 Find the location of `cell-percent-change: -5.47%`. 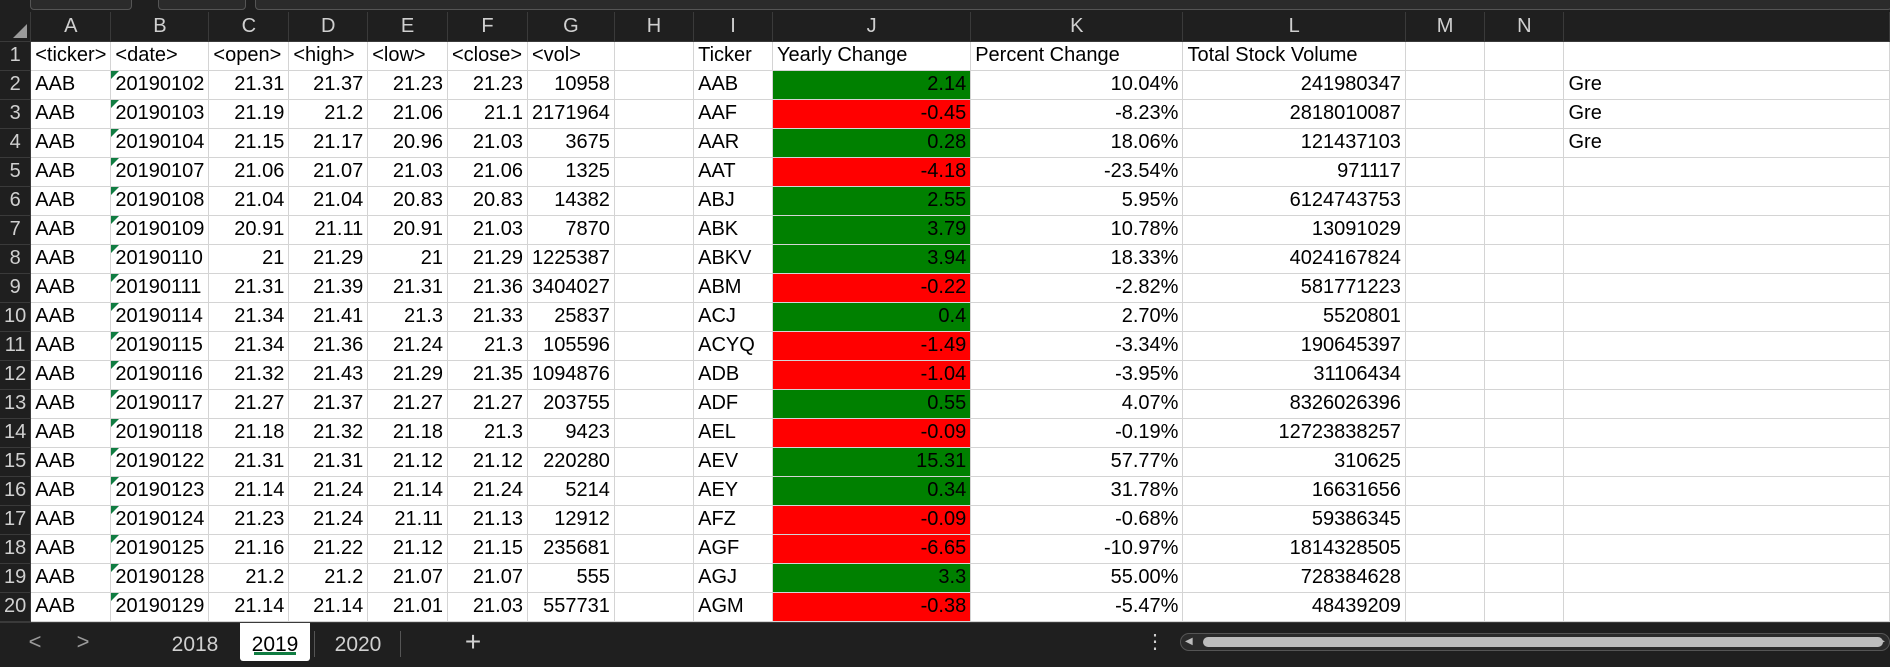

cell-percent-change: -5.47% is located at coordinates (1077, 607).